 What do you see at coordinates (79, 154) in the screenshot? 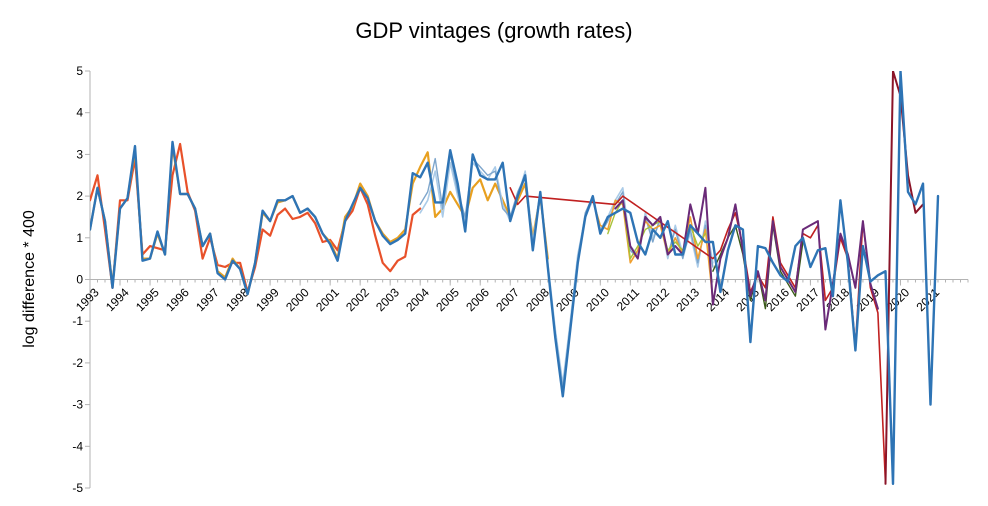
I see `y-tick-label: 3` at bounding box center [79, 154].